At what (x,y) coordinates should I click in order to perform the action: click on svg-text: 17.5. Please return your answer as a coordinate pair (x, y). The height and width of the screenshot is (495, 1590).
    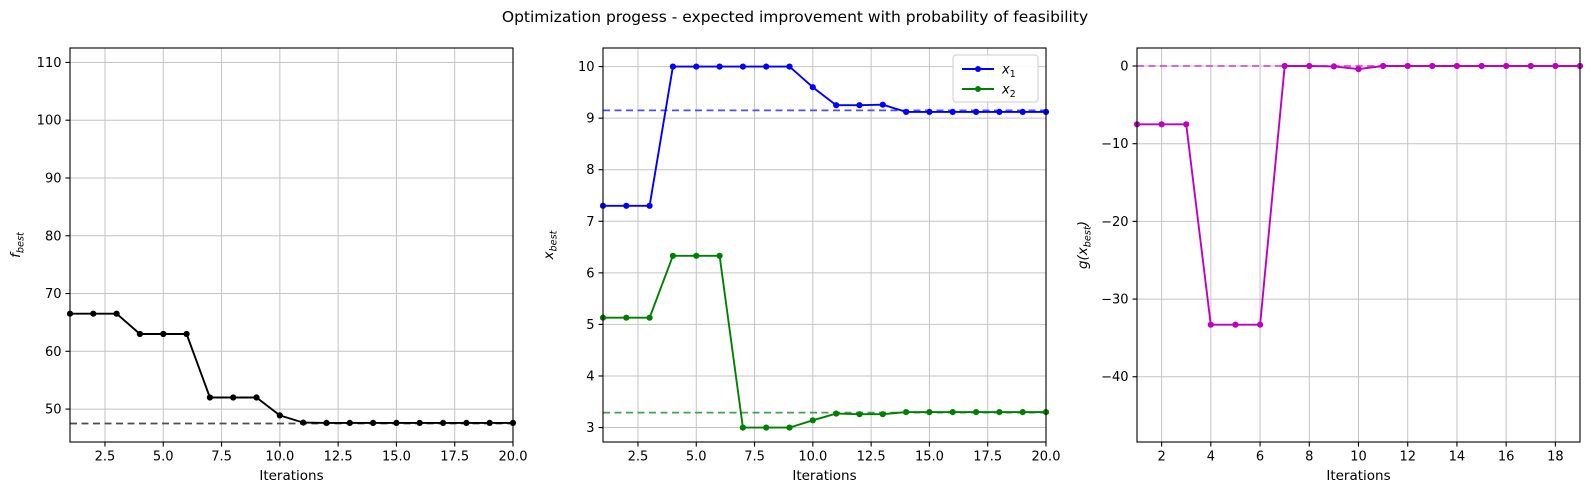
    Looking at the image, I should click on (454, 457).